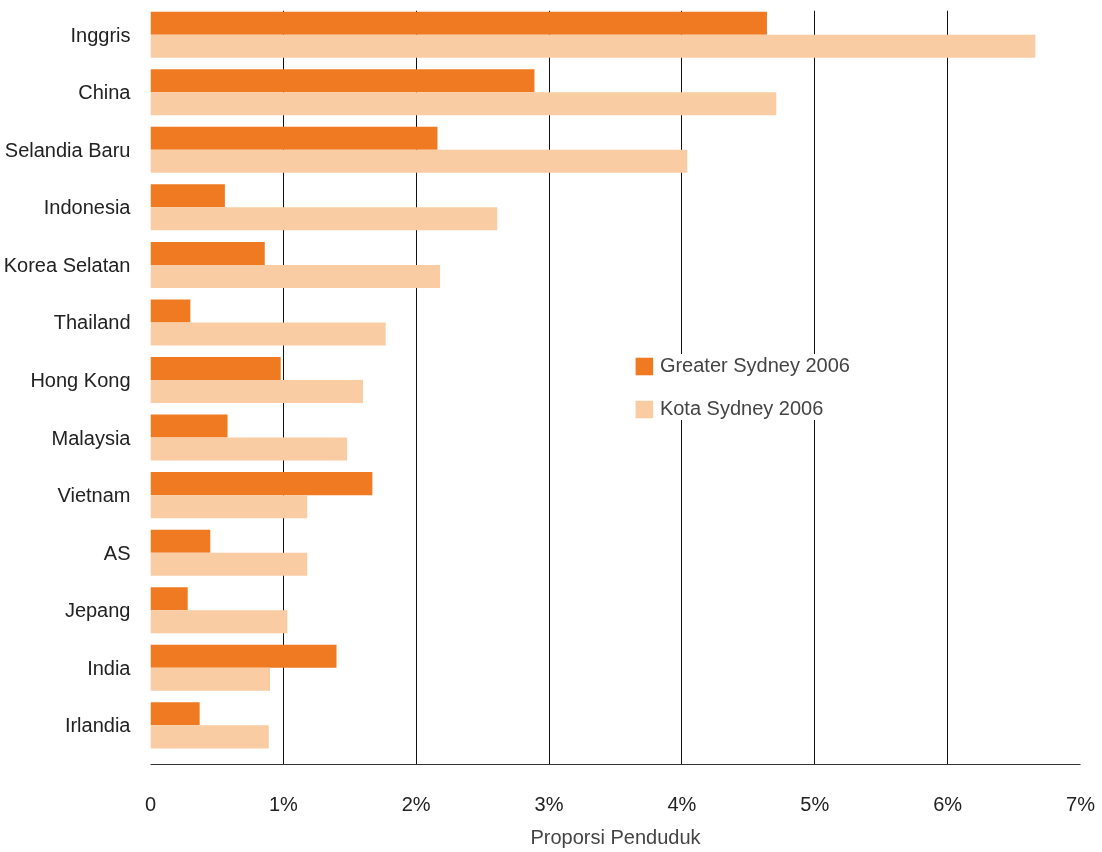  Describe the element at coordinates (283, 803) in the screenshot. I see `x-tick-label: 1%` at that location.